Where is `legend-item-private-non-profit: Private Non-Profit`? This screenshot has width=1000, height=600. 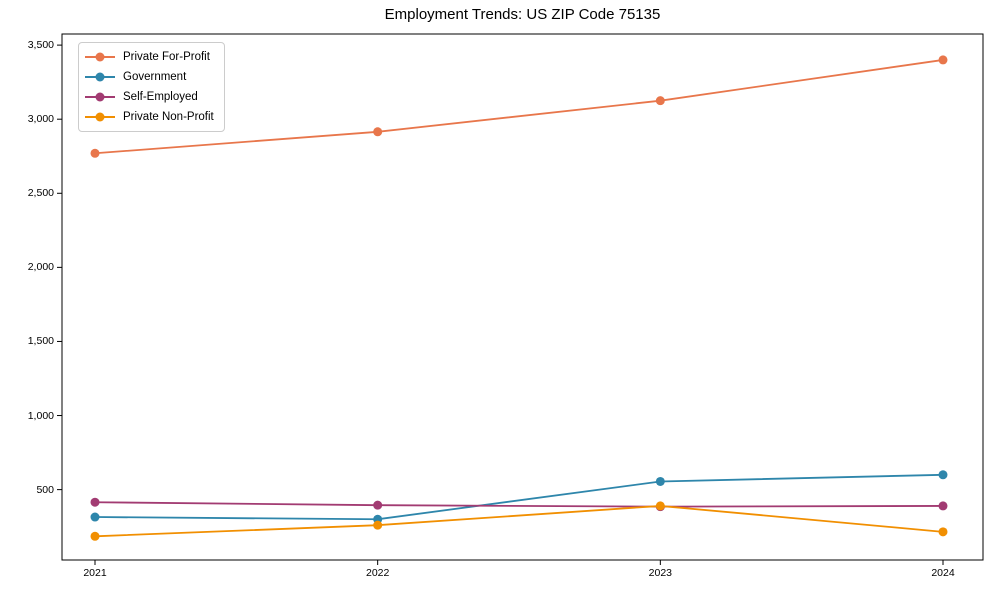 legend-item-private-non-profit: Private Non-Profit is located at coordinates (149, 117).